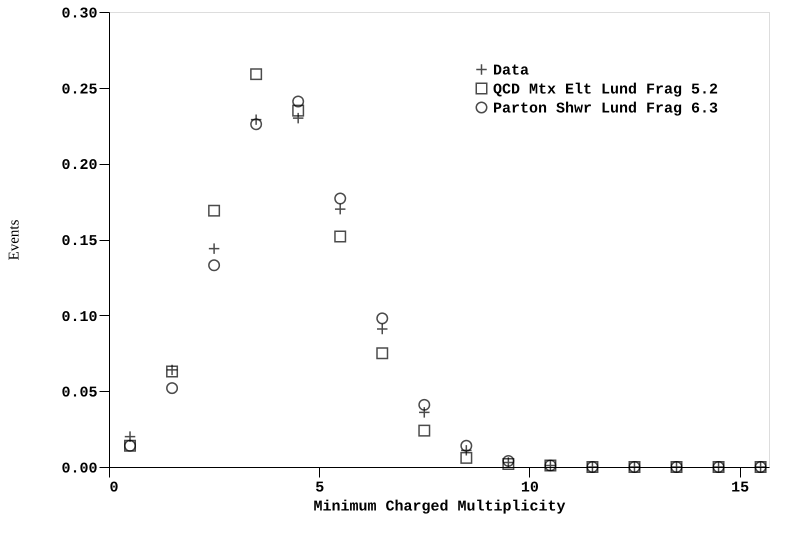  I want to click on legend-label: QCD Mtx Elt Lund Frag 5.2, so click(605, 90).